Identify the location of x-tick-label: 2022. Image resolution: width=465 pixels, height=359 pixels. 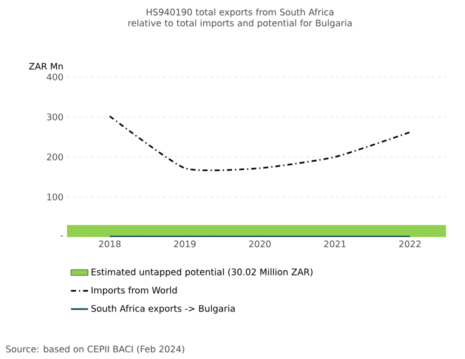
(409, 244).